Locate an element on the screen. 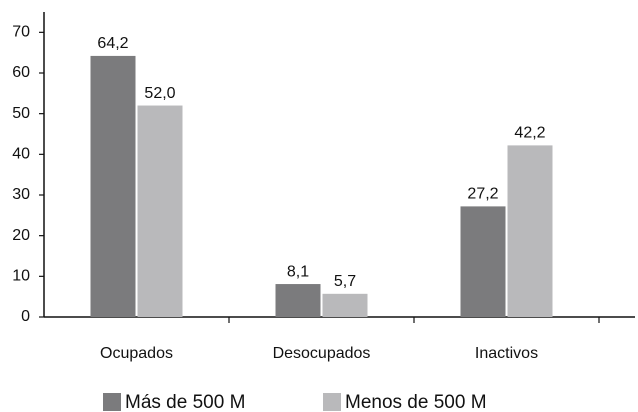 Image resolution: width=638 pixels, height=412 pixels. data-label: 64,2 is located at coordinates (112, 43).